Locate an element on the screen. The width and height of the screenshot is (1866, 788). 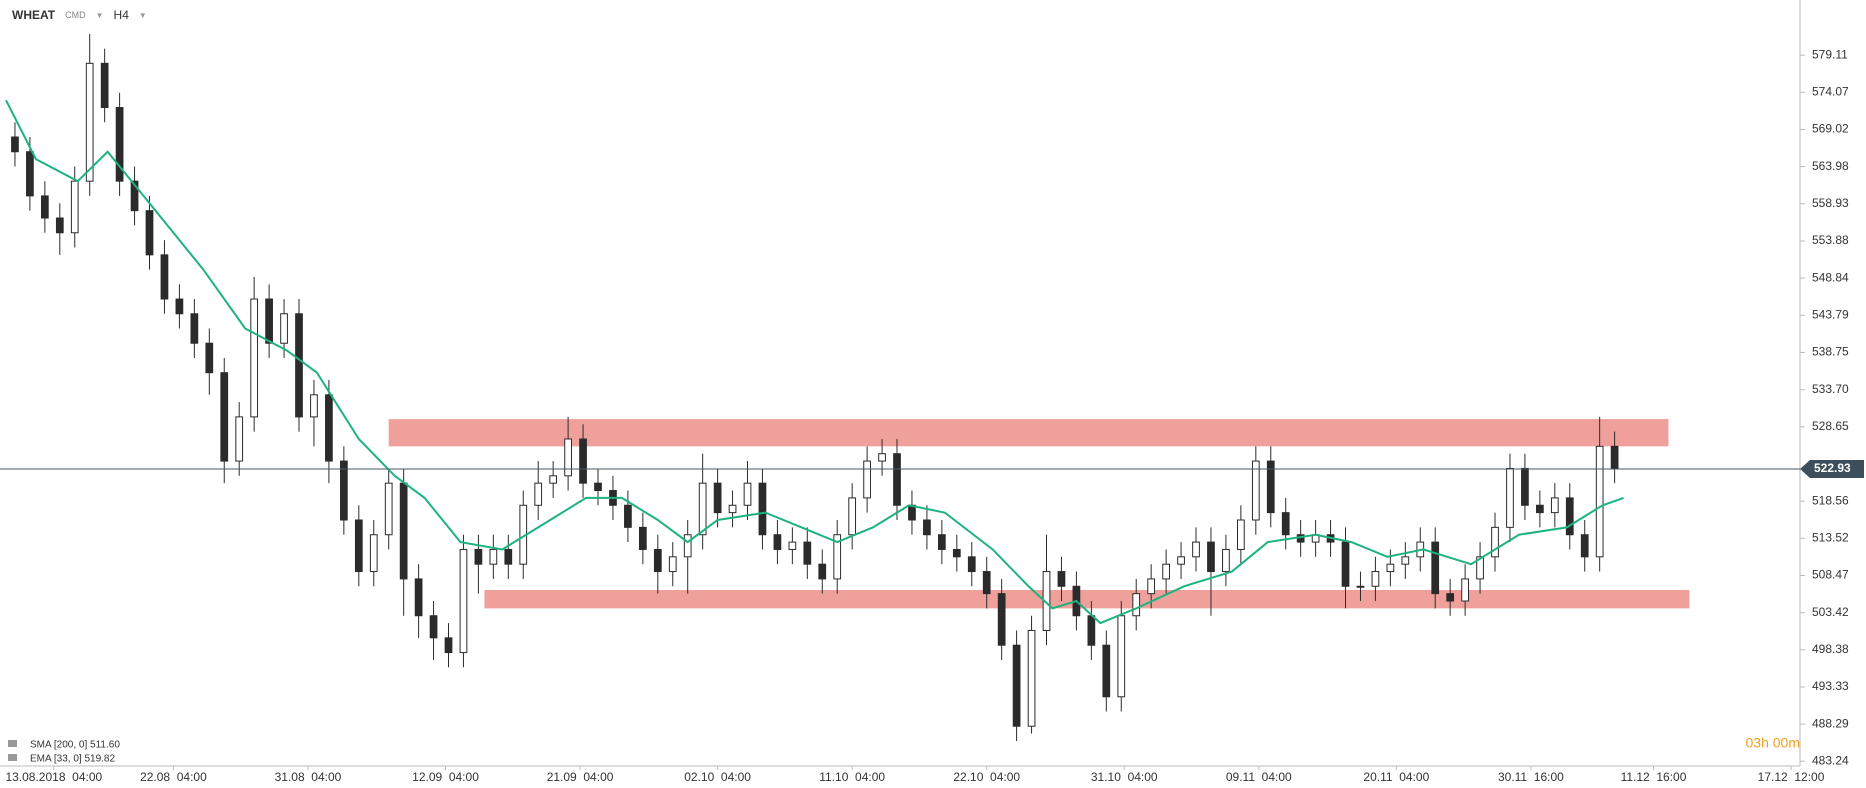
x-tick-label: 20.11 04:00 is located at coordinates (1396, 777).